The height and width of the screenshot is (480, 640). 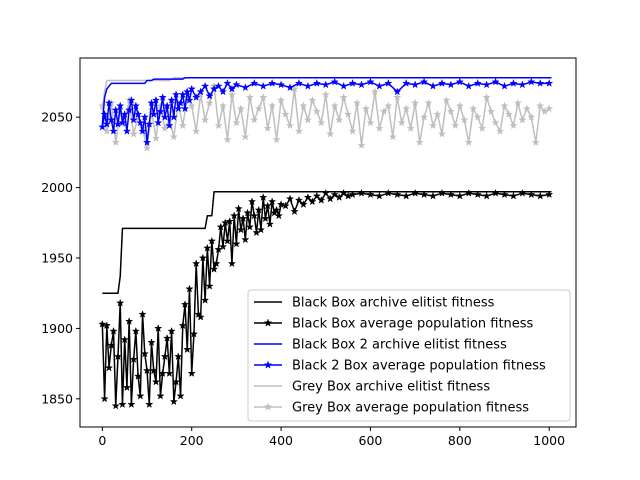 I want to click on legend-label: Black Box average population fitness, so click(x=413, y=324).